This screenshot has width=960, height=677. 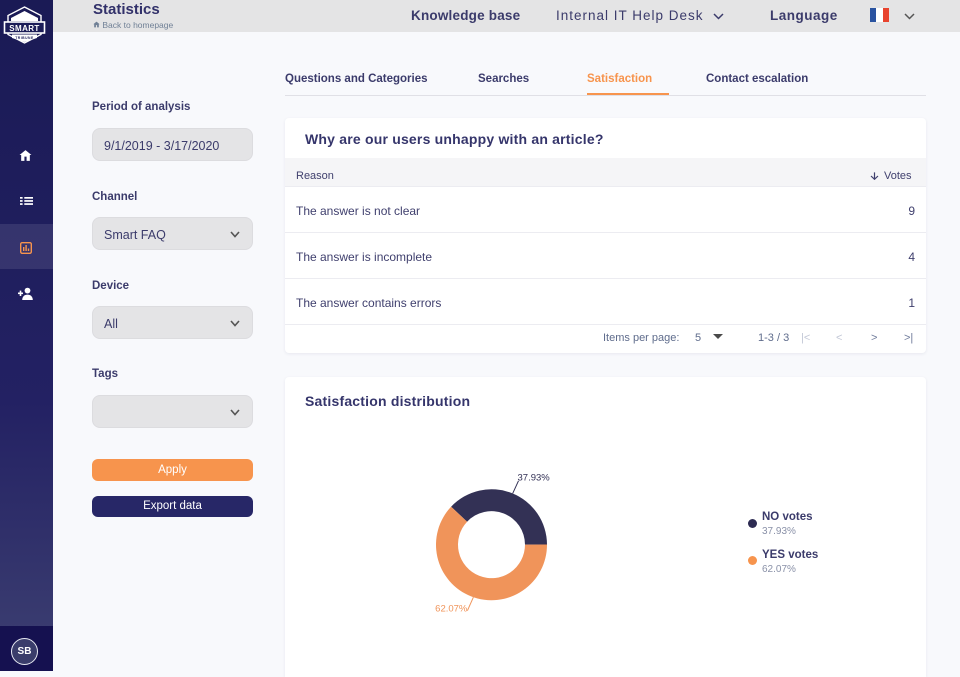 What do you see at coordinates (451, 608) in the screenshot?
I see `svg-text: 62.07%` at bounding box center [451, 608].